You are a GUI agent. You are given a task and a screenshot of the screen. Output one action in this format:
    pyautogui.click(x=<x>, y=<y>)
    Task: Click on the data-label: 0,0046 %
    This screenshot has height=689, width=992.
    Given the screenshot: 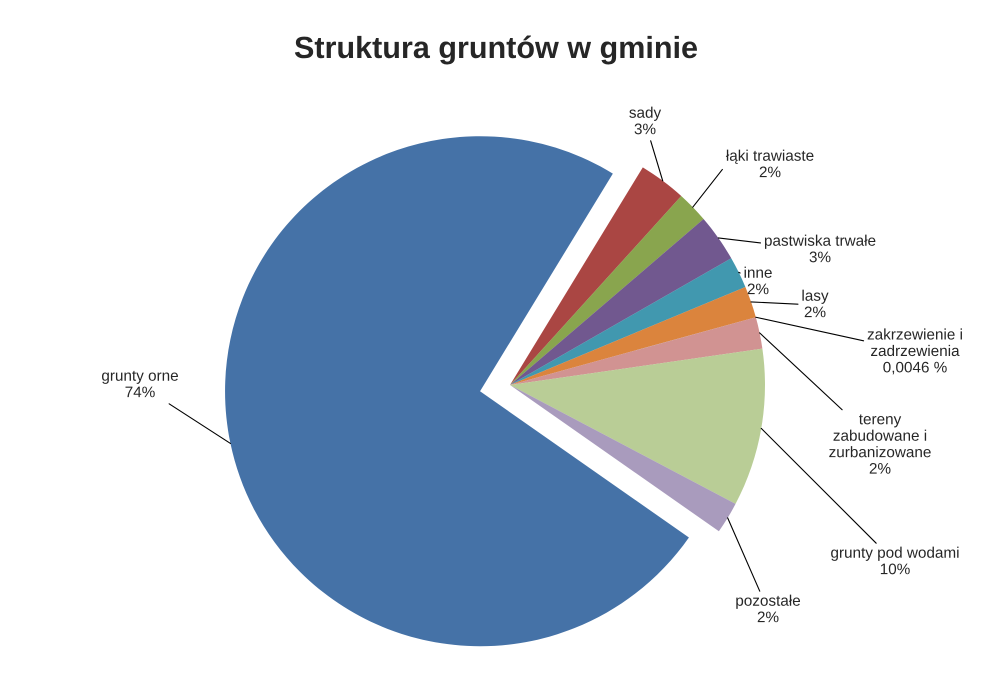 What is the action you would take?
    pyautogui.click(x=915, y=368)
    